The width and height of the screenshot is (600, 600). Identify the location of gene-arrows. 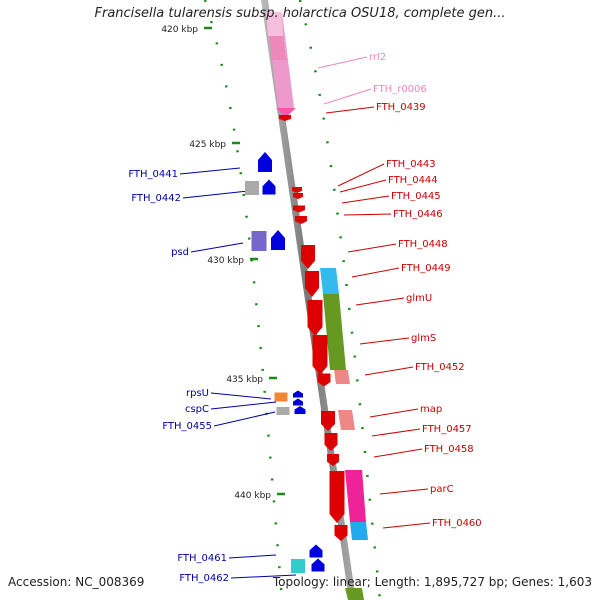
(296, 344).